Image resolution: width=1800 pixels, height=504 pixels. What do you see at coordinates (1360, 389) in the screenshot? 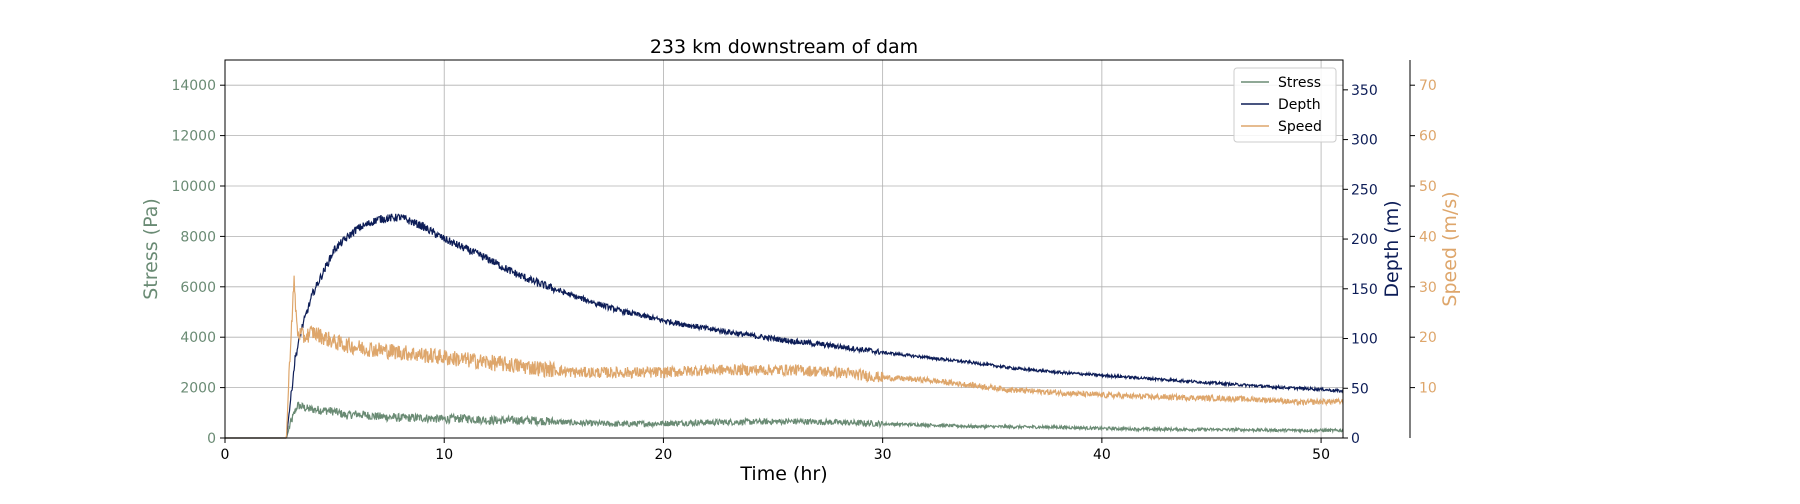
I see `depth-tick-label: 50` at bounding box center [1360, 389].